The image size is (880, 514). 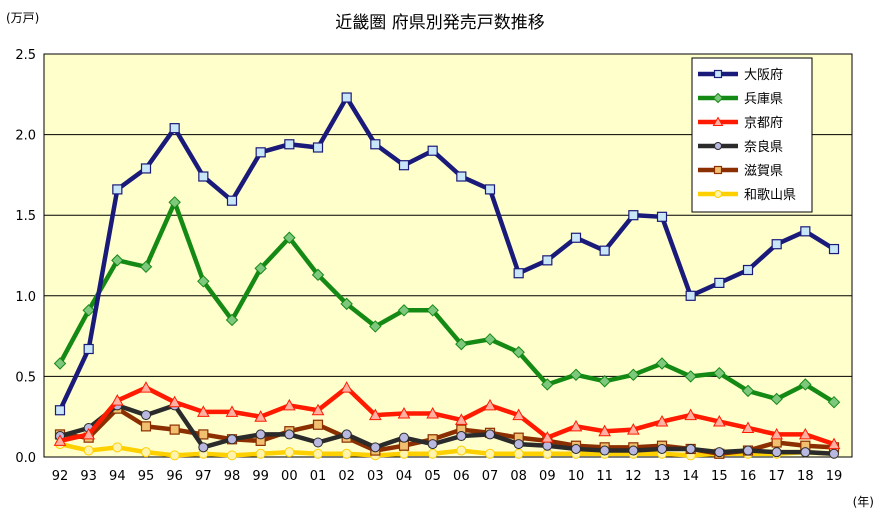 What do you see at coordinates (740, 99) in the screenshot?
I see `legend-item: 兵庫県` at bounding box center [740, 99].